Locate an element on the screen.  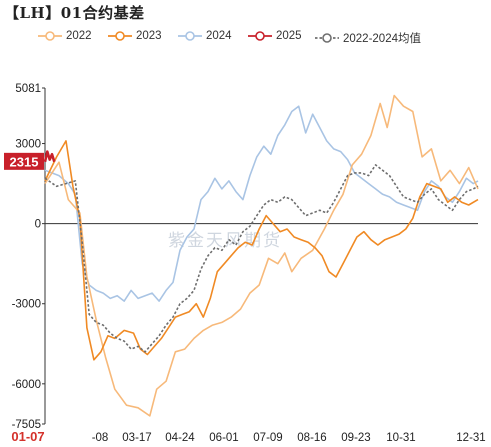
legend-label: 2022 is located at coordinates (79, 36).